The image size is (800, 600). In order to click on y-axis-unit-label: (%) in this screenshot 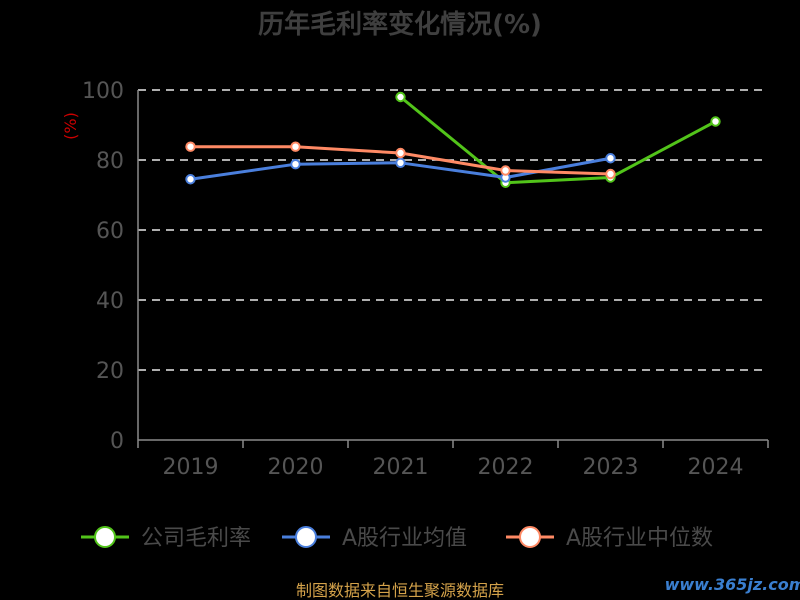, I will do `click(70, 126)`.